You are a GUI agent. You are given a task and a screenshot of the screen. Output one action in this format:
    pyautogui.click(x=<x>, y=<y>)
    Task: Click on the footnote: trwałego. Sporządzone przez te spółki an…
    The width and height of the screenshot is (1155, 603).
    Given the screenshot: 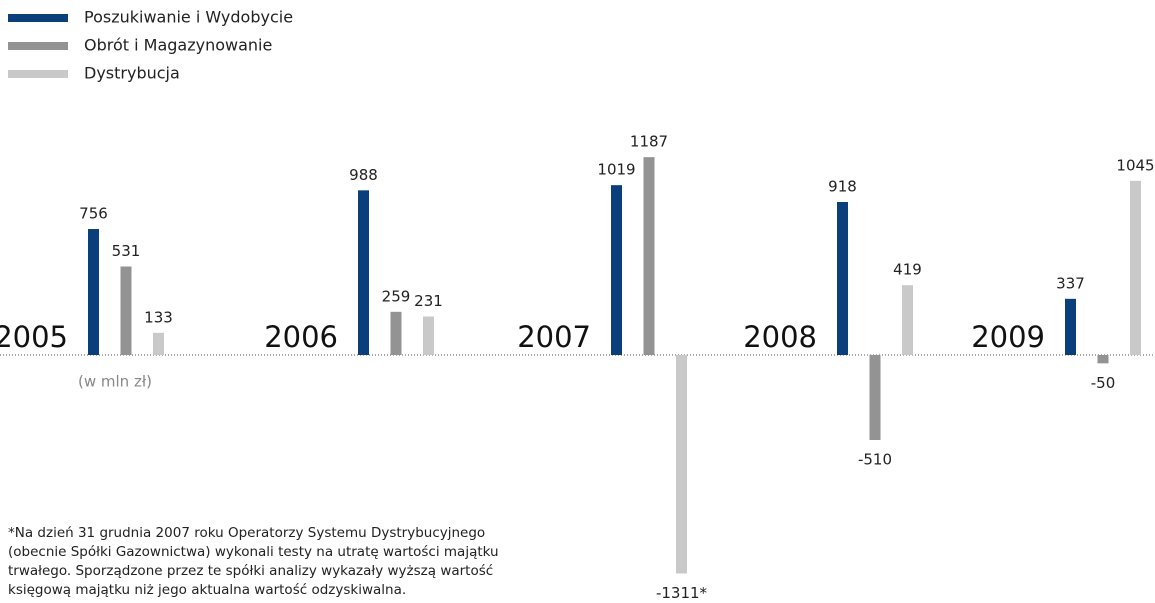 What is the action you would take?
    pyautogui.click(x=250, y=571)
    